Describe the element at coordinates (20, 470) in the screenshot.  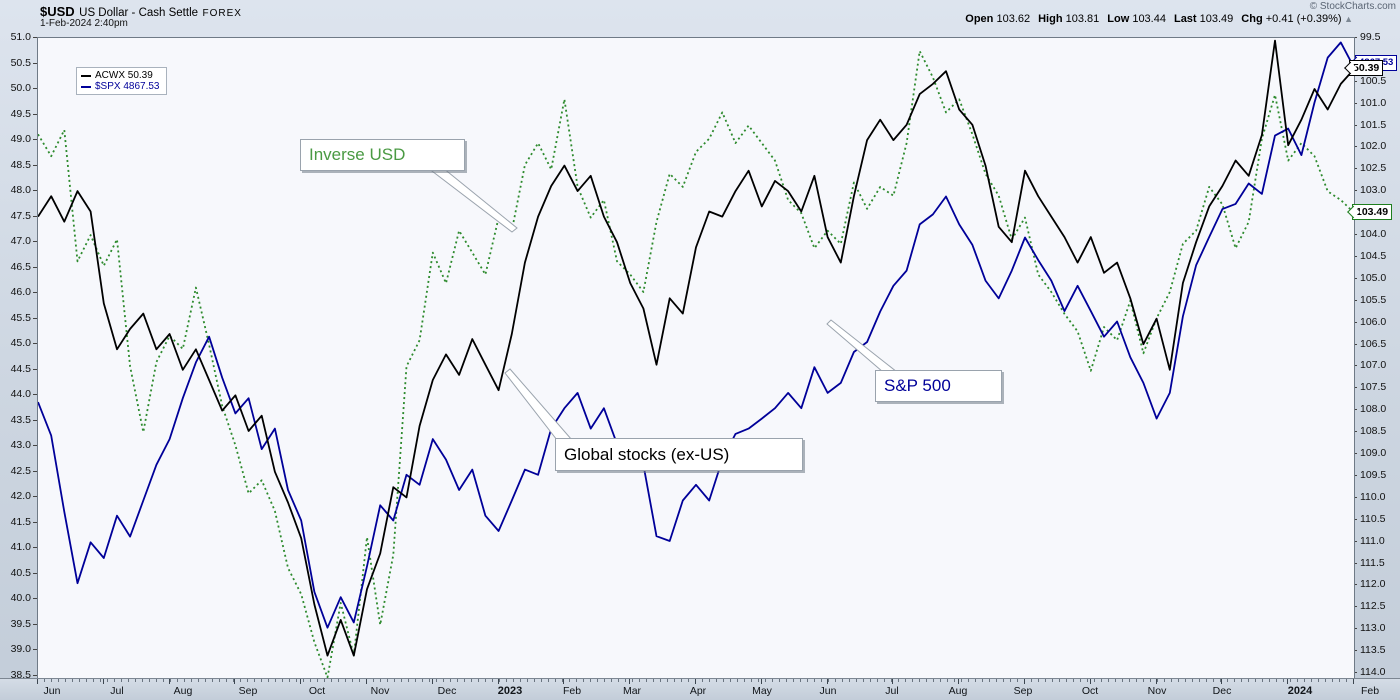
I see `left-axis-label: 42.5` at that location.